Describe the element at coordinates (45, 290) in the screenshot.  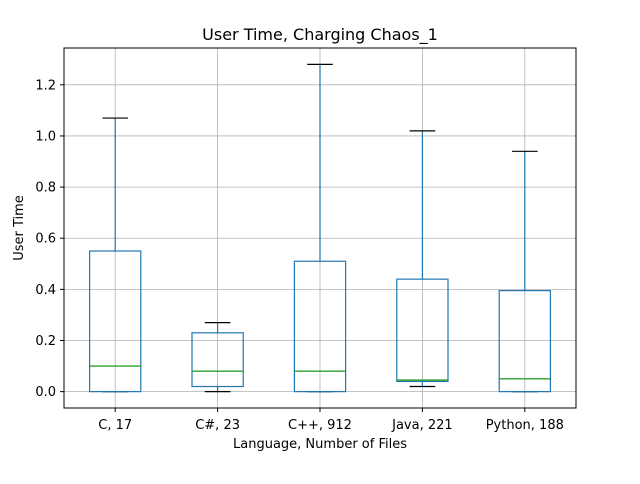
I see `y-tick-label: 0.4` at that location.